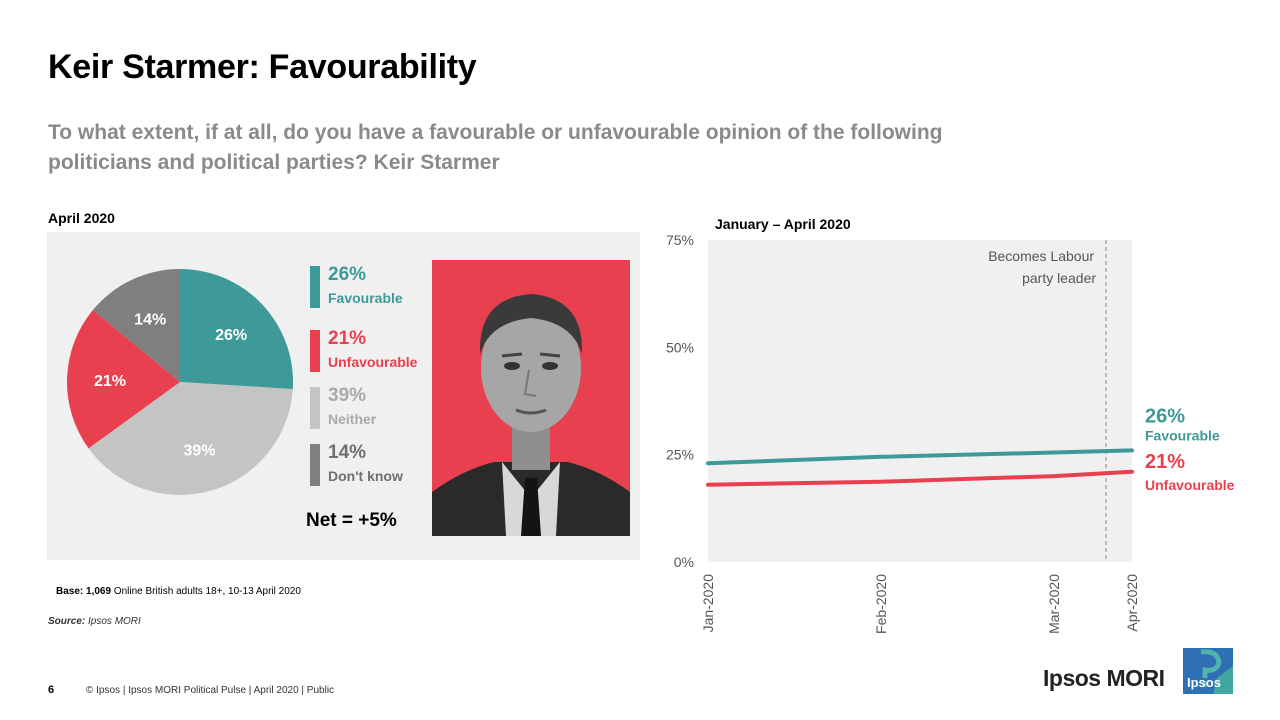 Image resolution: width=1280 pixels, height=720 pixels. I want to click on legend-pct: 21%, so click(347, 338).